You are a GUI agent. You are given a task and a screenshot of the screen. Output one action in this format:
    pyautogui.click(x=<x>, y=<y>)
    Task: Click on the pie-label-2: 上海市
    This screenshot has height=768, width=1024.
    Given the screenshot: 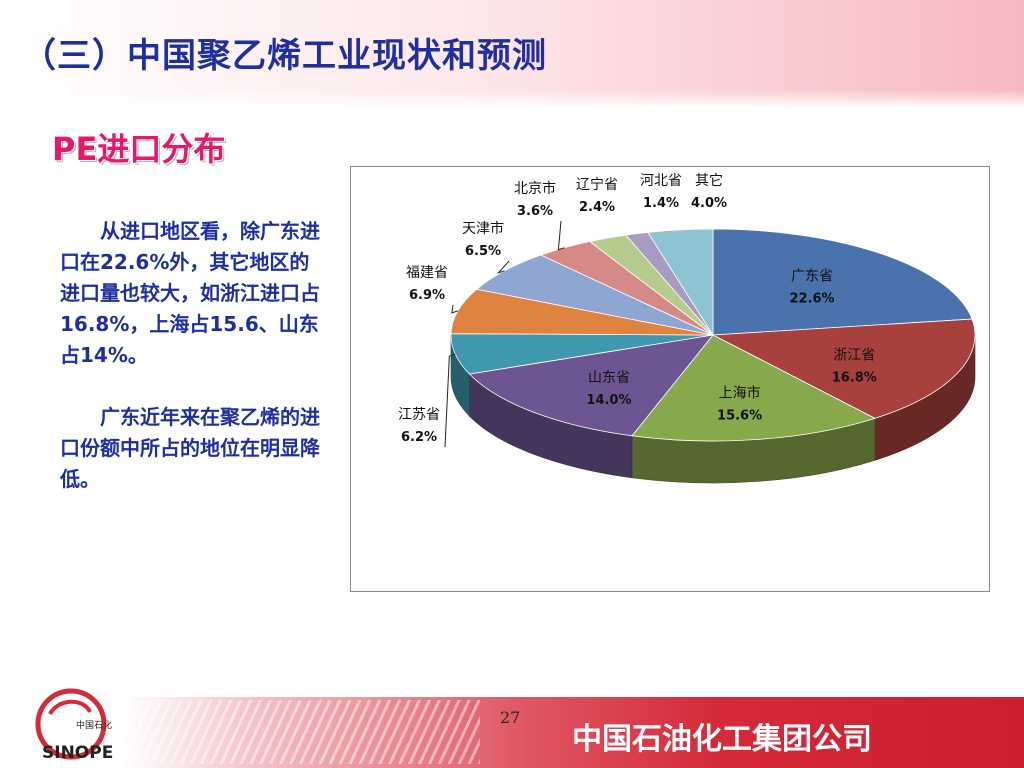 What is the action you would take?
    pyautogui.click(x=740, y=393)
    